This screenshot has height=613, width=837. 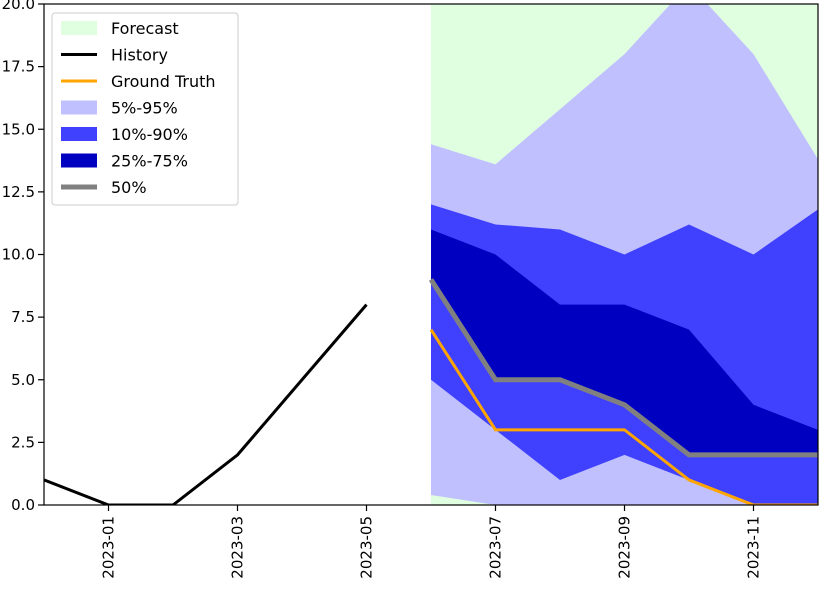 I want to click on legend-label: 10%-90%, so click(x=149, y=134).